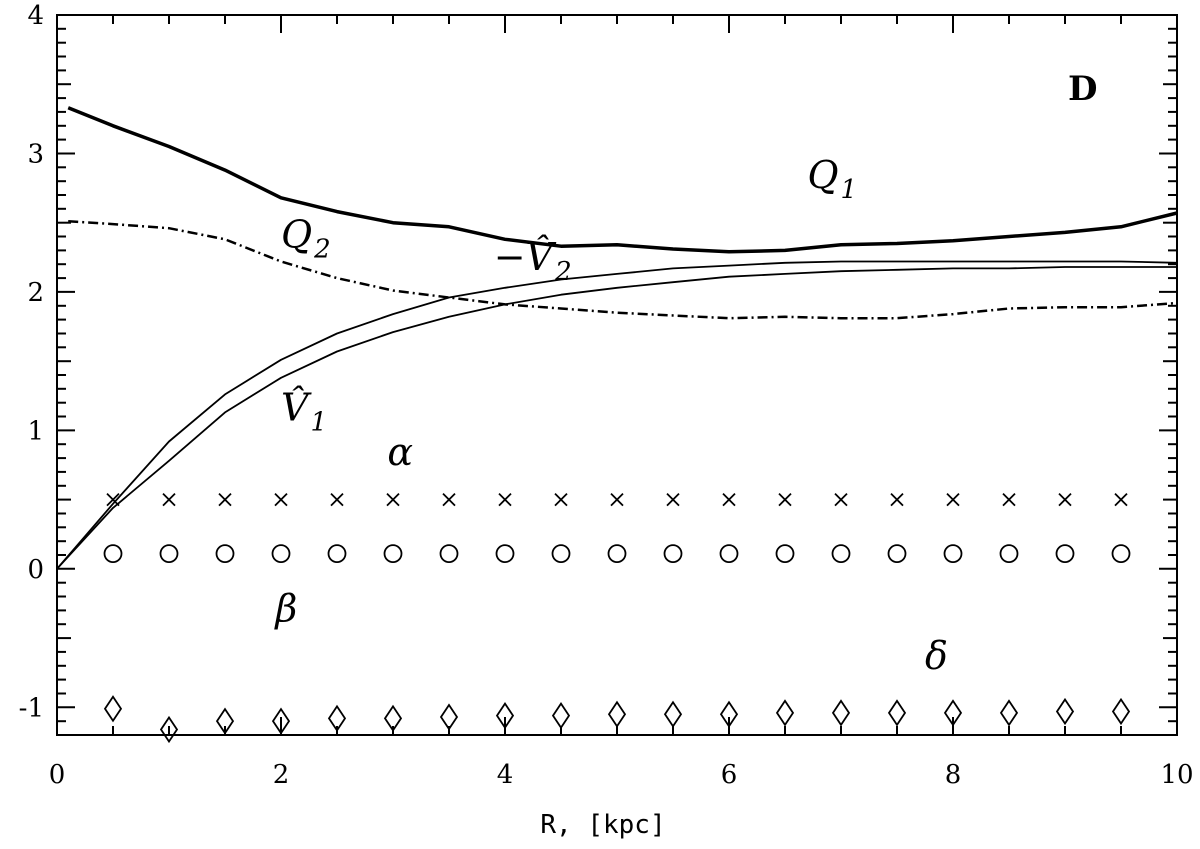  What do you see at coordinates (31, 362) in the screenshot?
I see `y-tick-labels: -1 0 1 2 3 4` at bounding box center [31, 362].